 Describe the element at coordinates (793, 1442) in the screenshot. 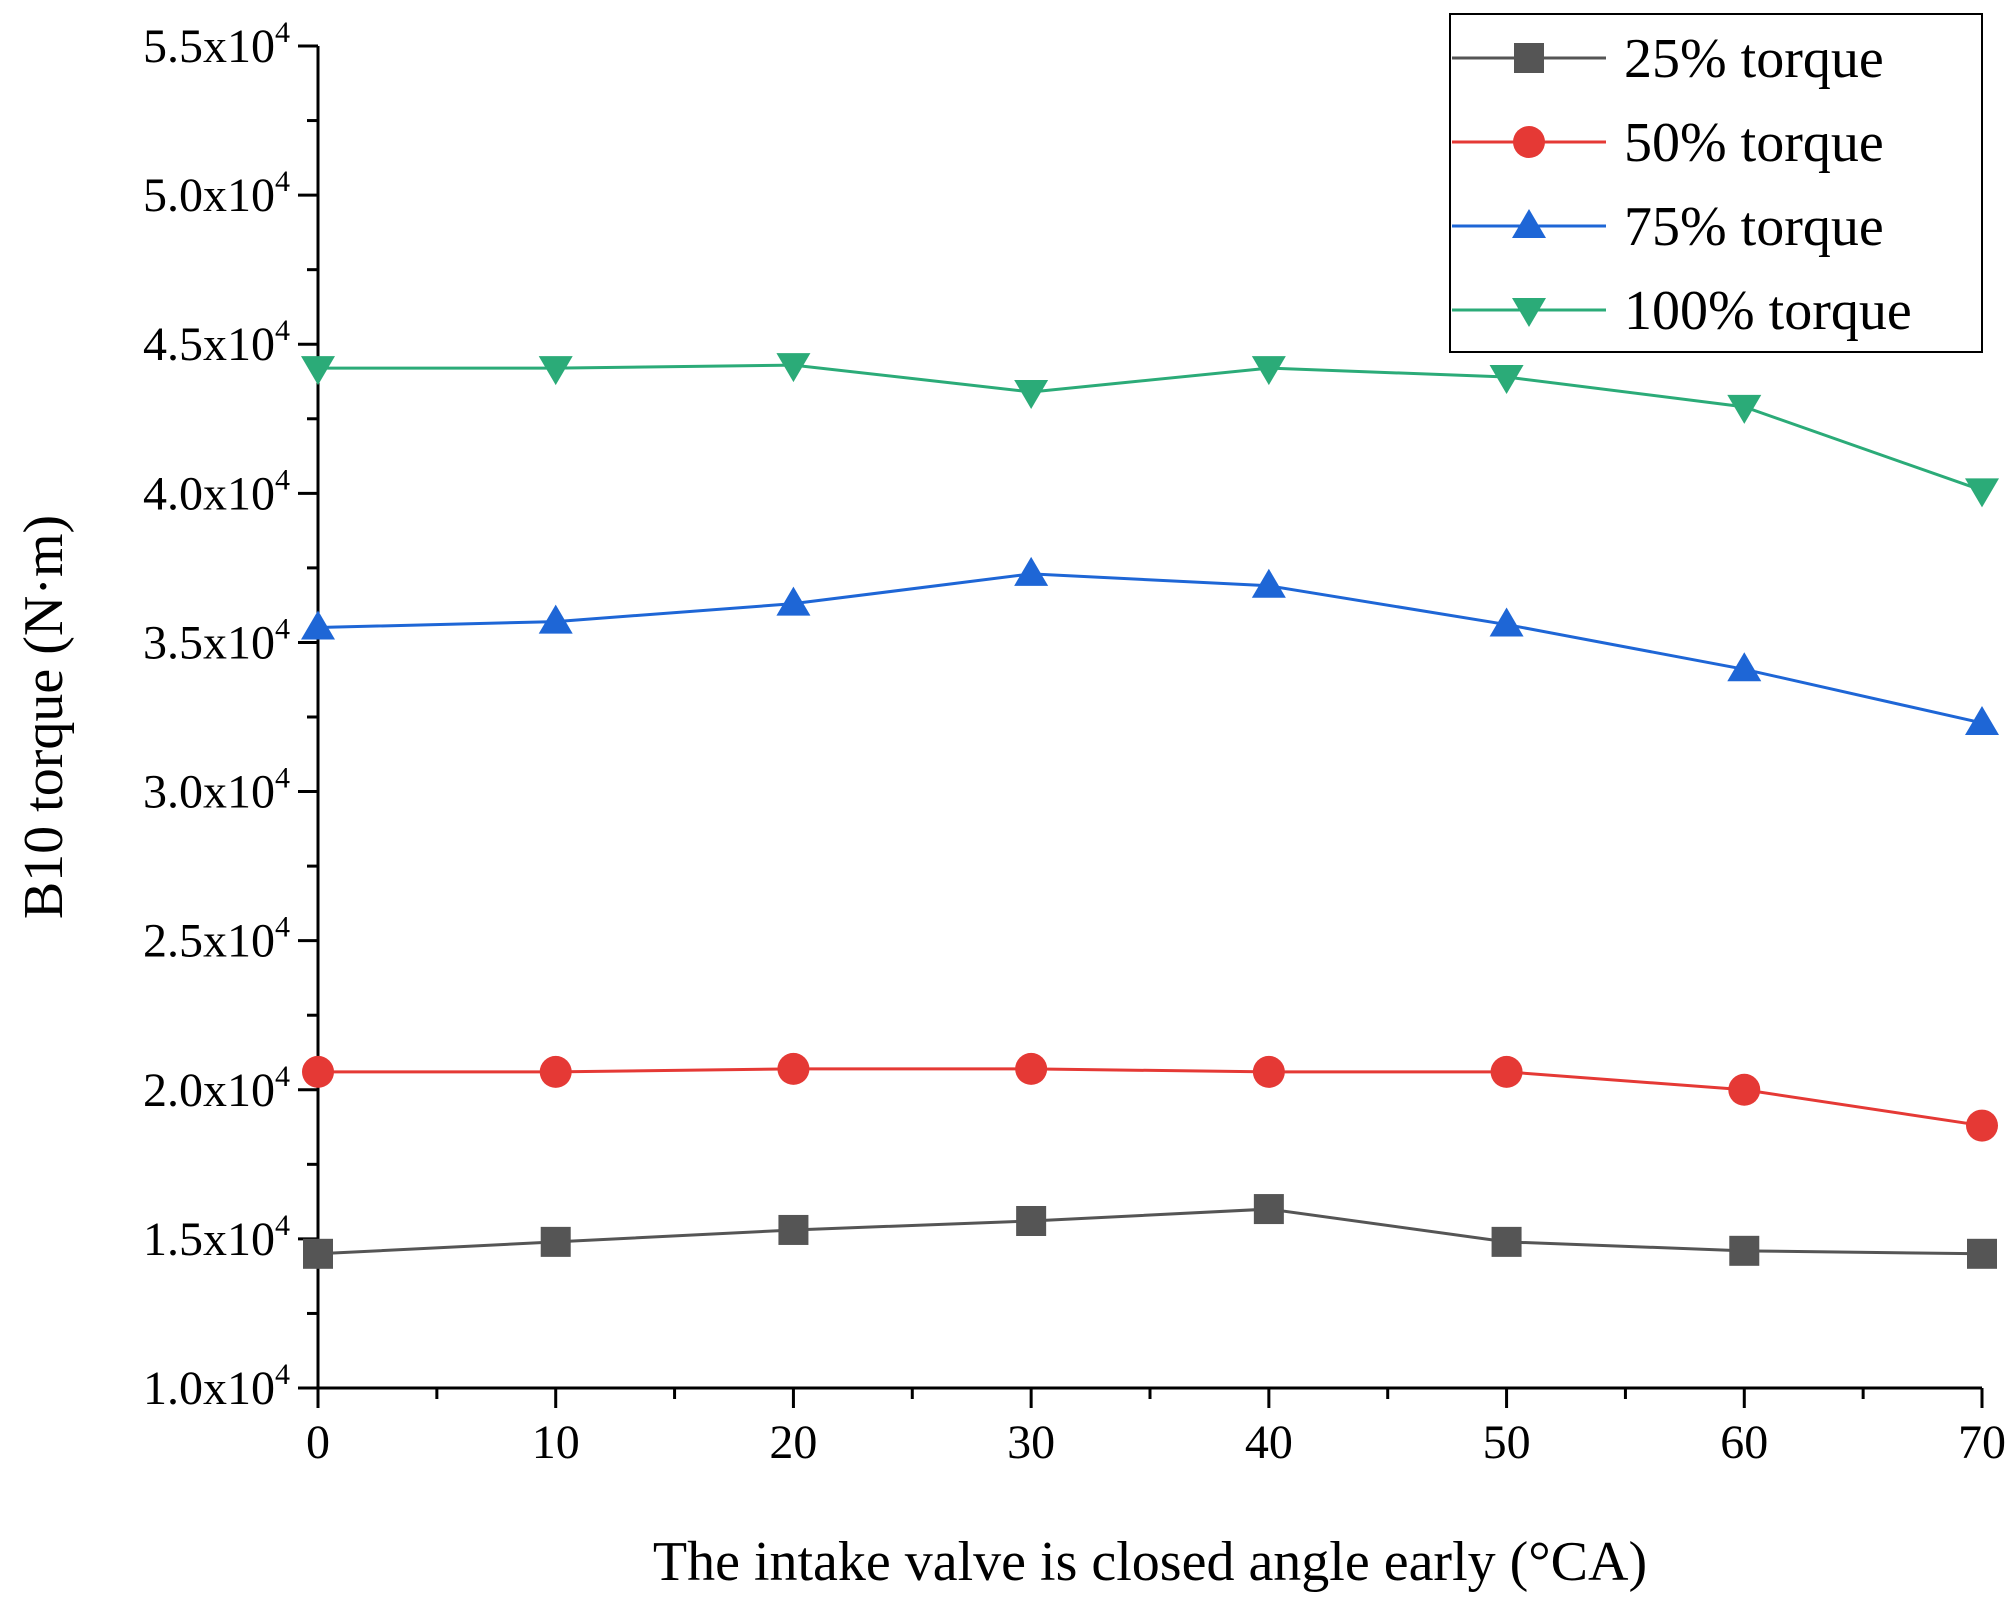

I see `x-tick-label: 20` at that location.